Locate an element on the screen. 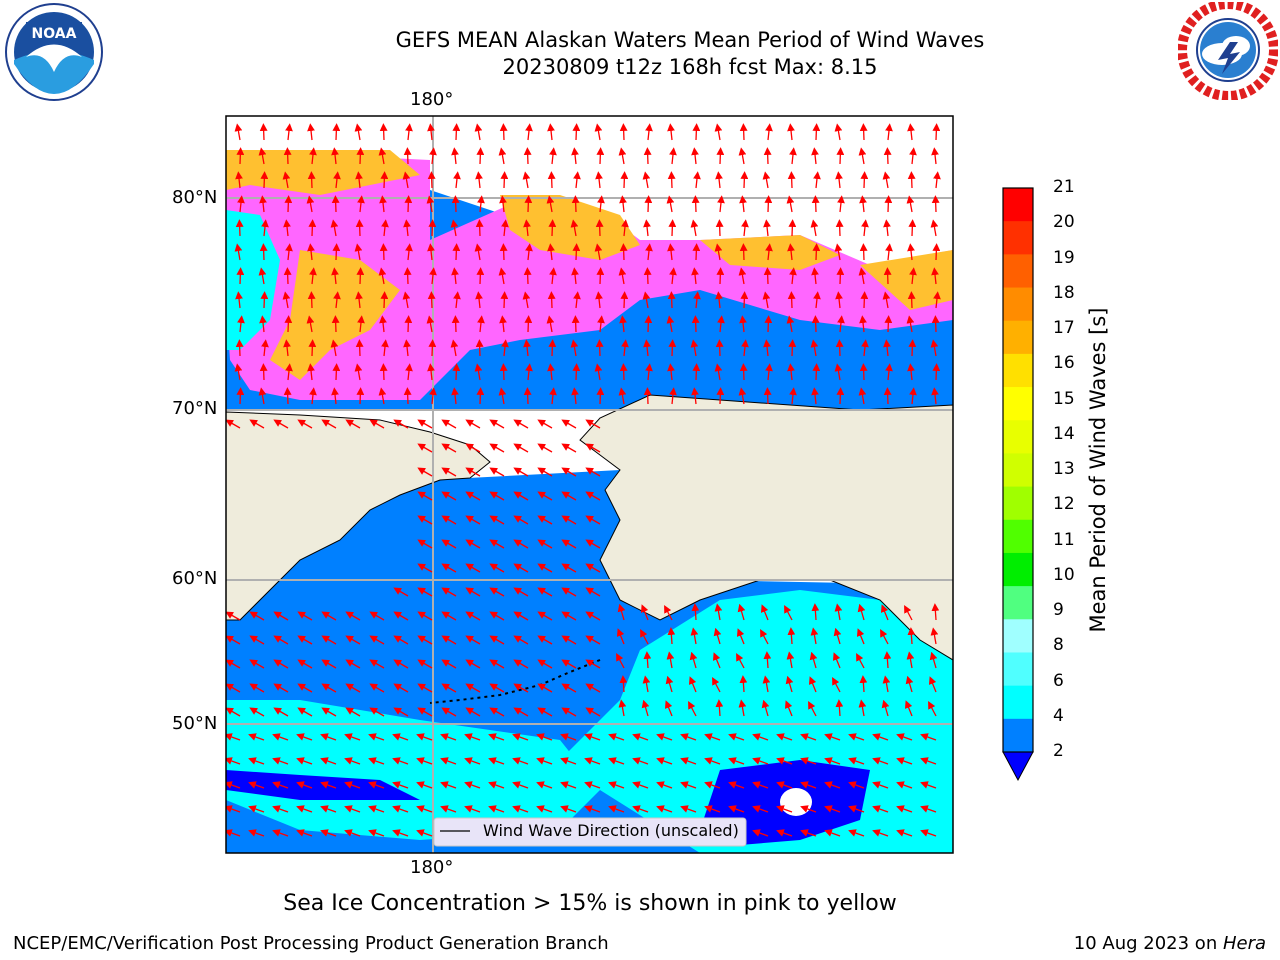 The height and width of the screenshot is (960, 1280). colorbar-tick-label: 2 is located at coordinates (1058, 751).